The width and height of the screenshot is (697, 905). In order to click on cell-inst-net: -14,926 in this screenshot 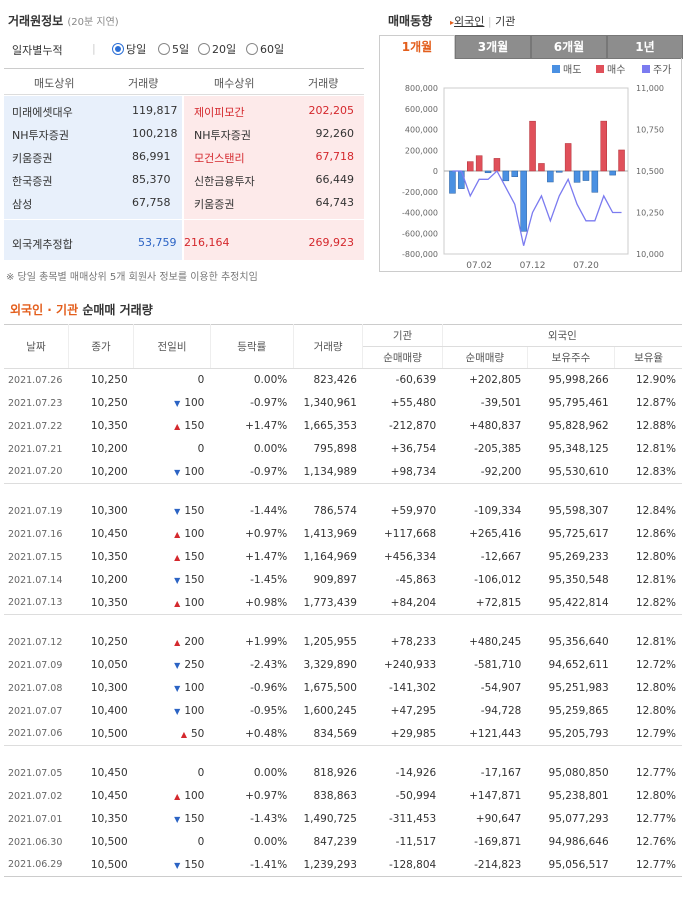, I will do `click(416, 773)`.